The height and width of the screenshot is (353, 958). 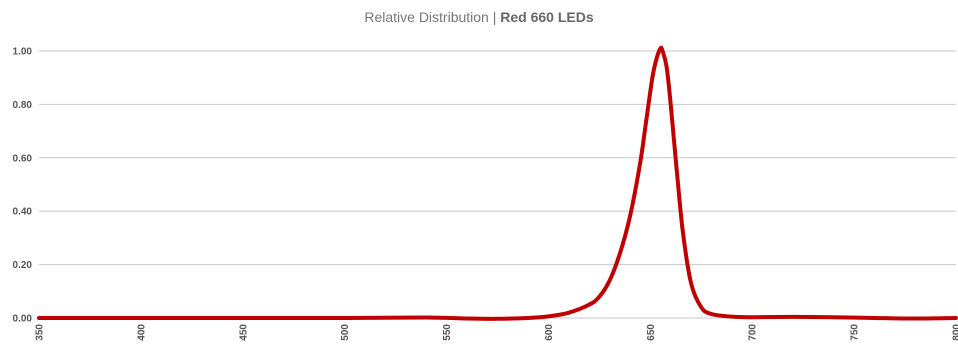 I want to click on y-tick-label: 0.20, so click(x=23, y=265).